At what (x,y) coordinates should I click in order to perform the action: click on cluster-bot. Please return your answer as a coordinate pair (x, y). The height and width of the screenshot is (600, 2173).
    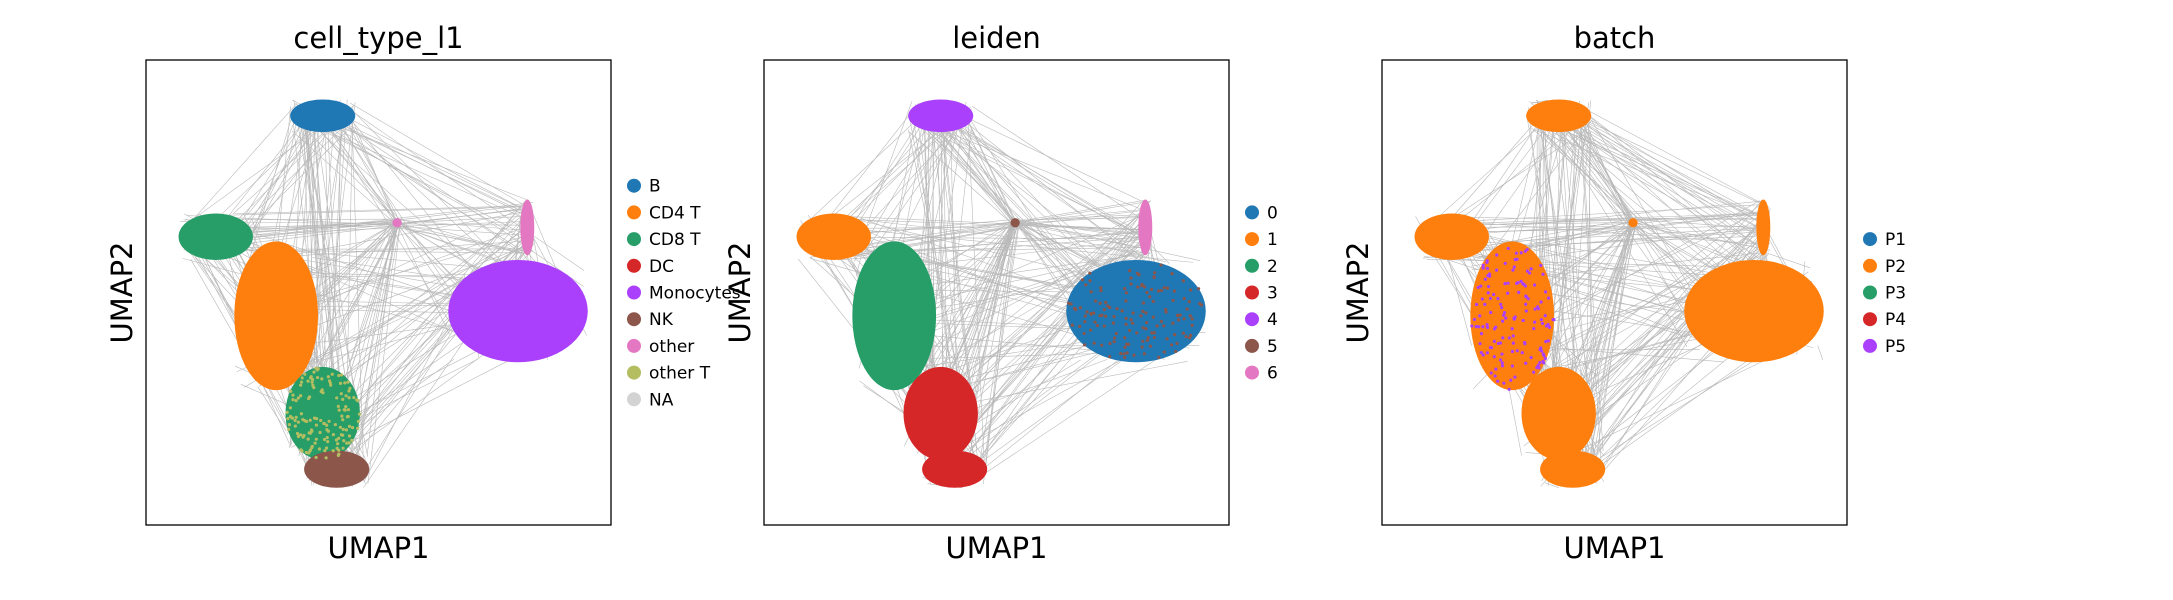
    Looking at the image, I should click on (1573, 469).